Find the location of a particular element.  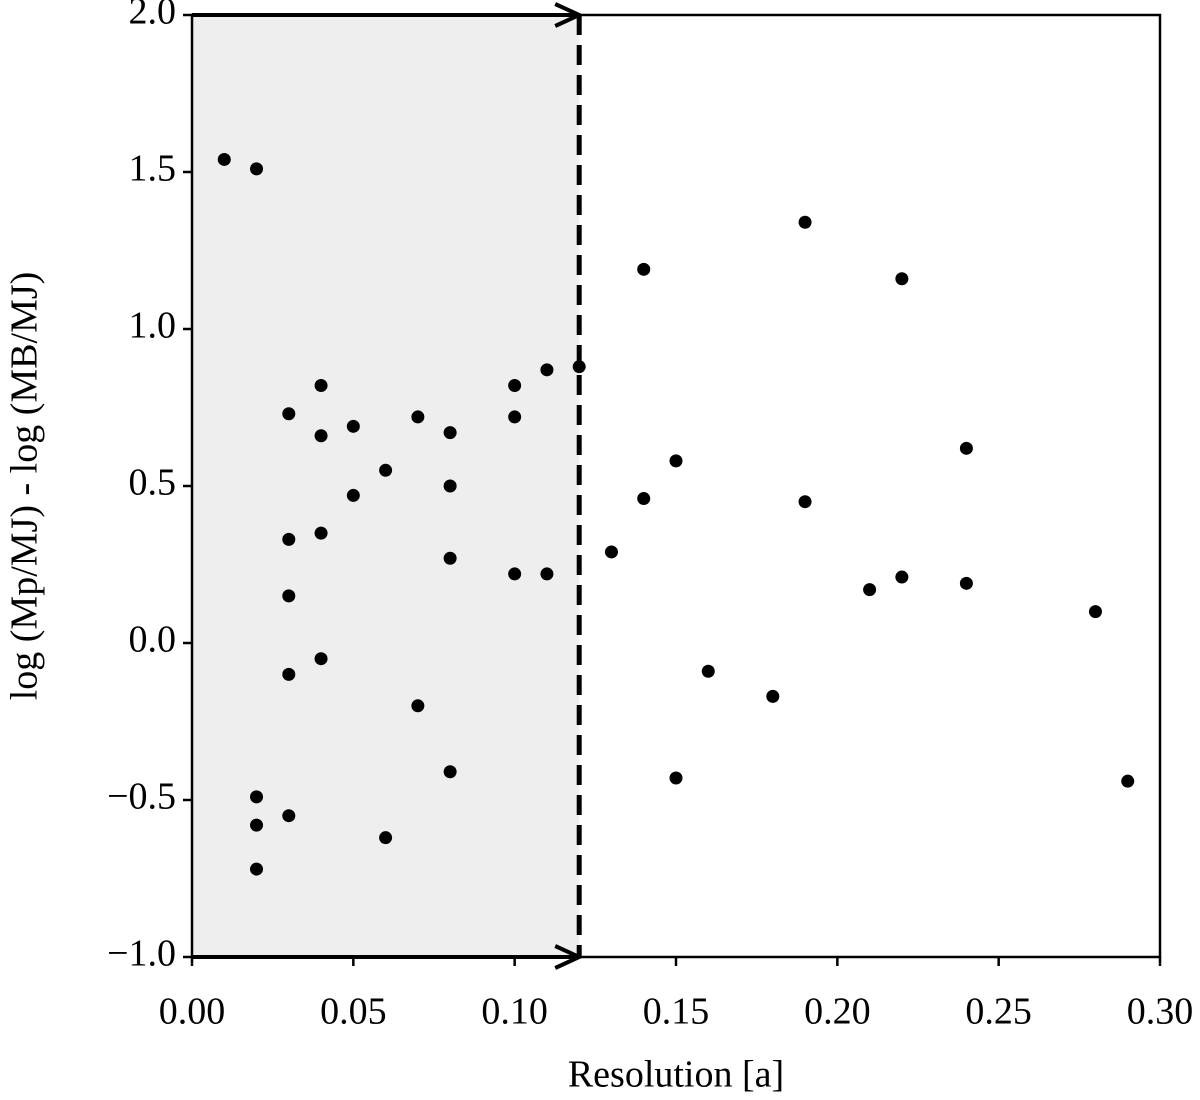

y-axis-label: log (Mp/MJ) - log (MB/MJ) is located at coordinates (25, 486).